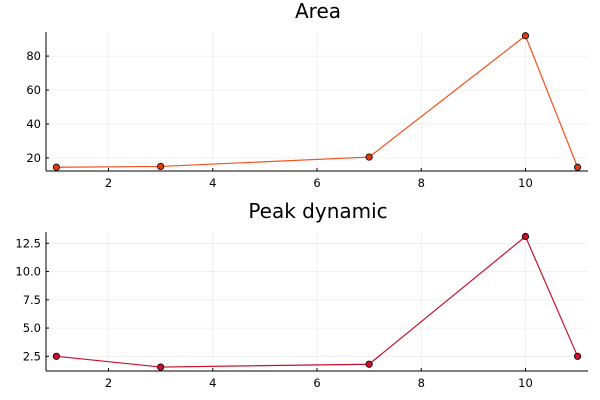 The image size is (600, 400). What do you see at coordinates (33, 56) in the screenshot?
I see `y-tick-label: 80` at bounding box center [33, 56].